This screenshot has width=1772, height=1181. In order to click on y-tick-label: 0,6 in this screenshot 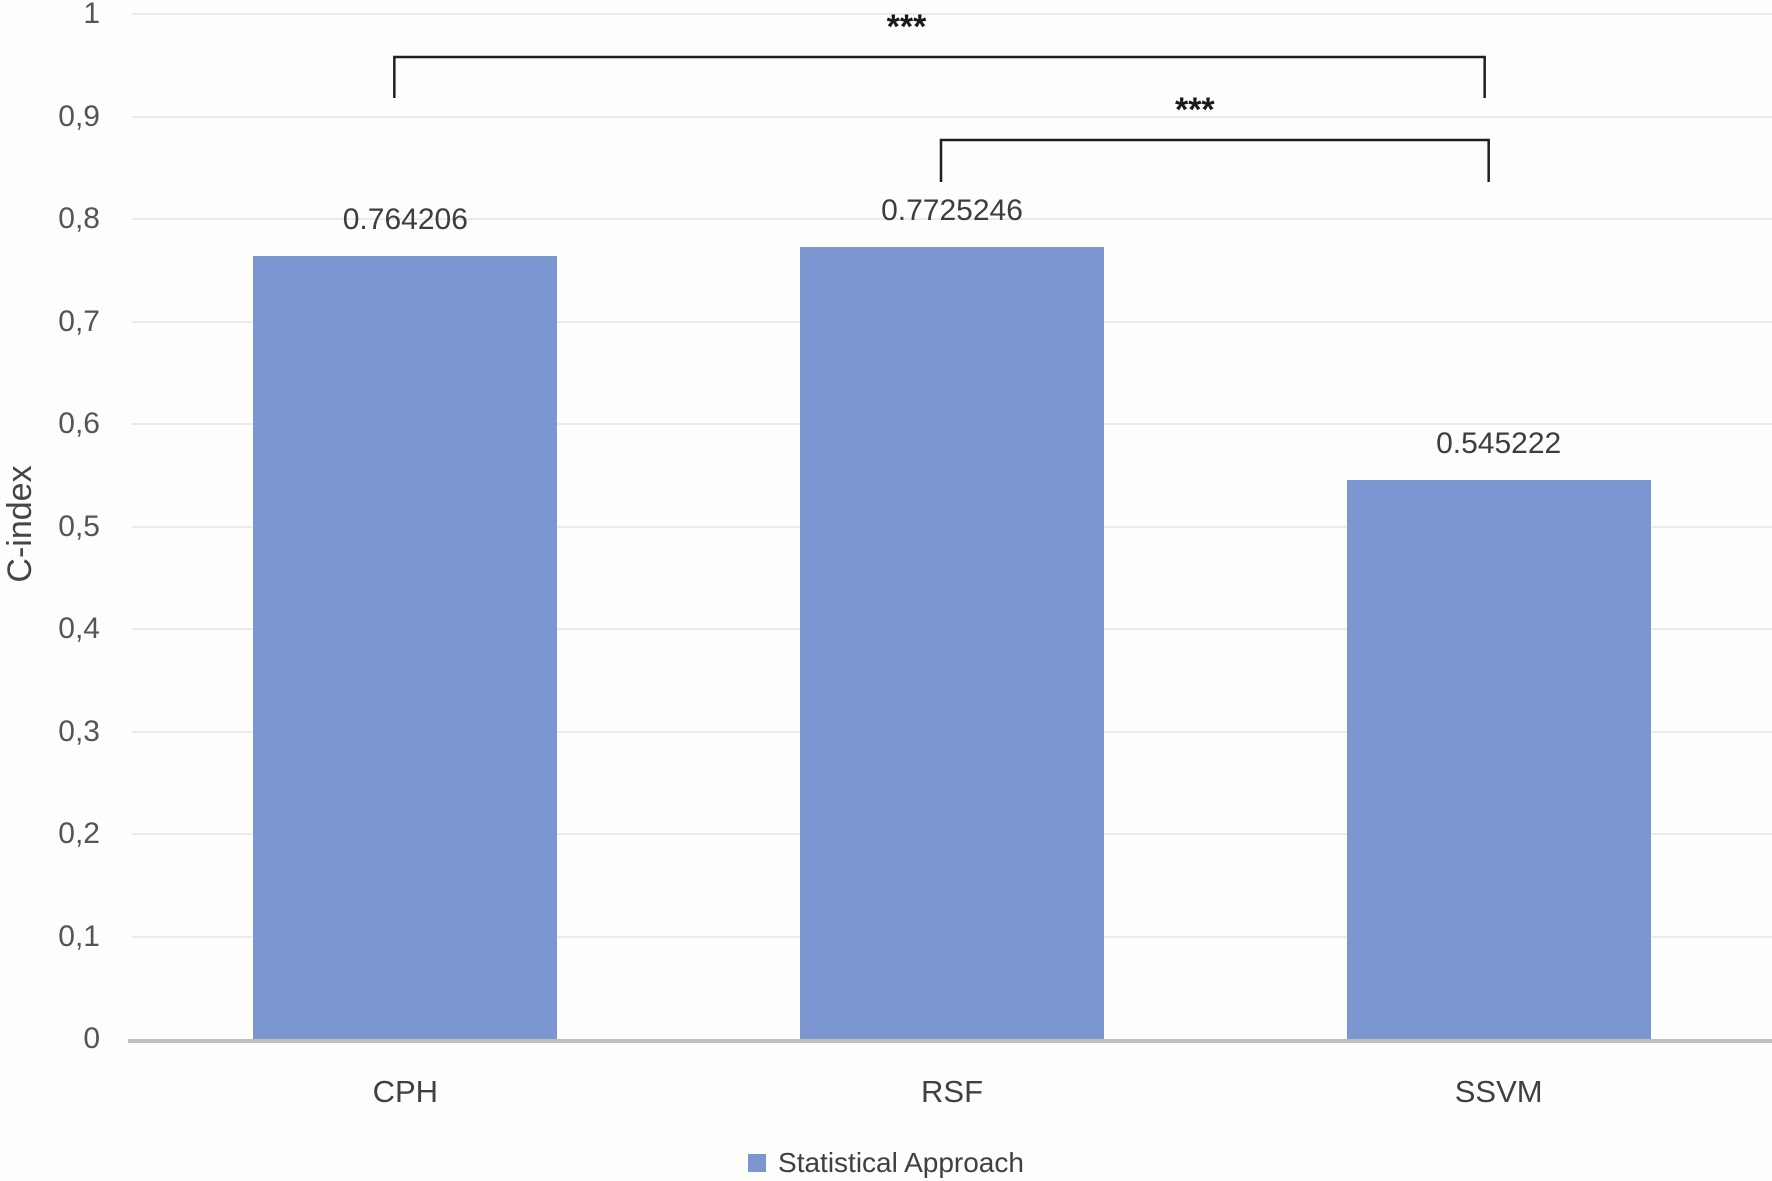, I will do `click(79, 423)`.